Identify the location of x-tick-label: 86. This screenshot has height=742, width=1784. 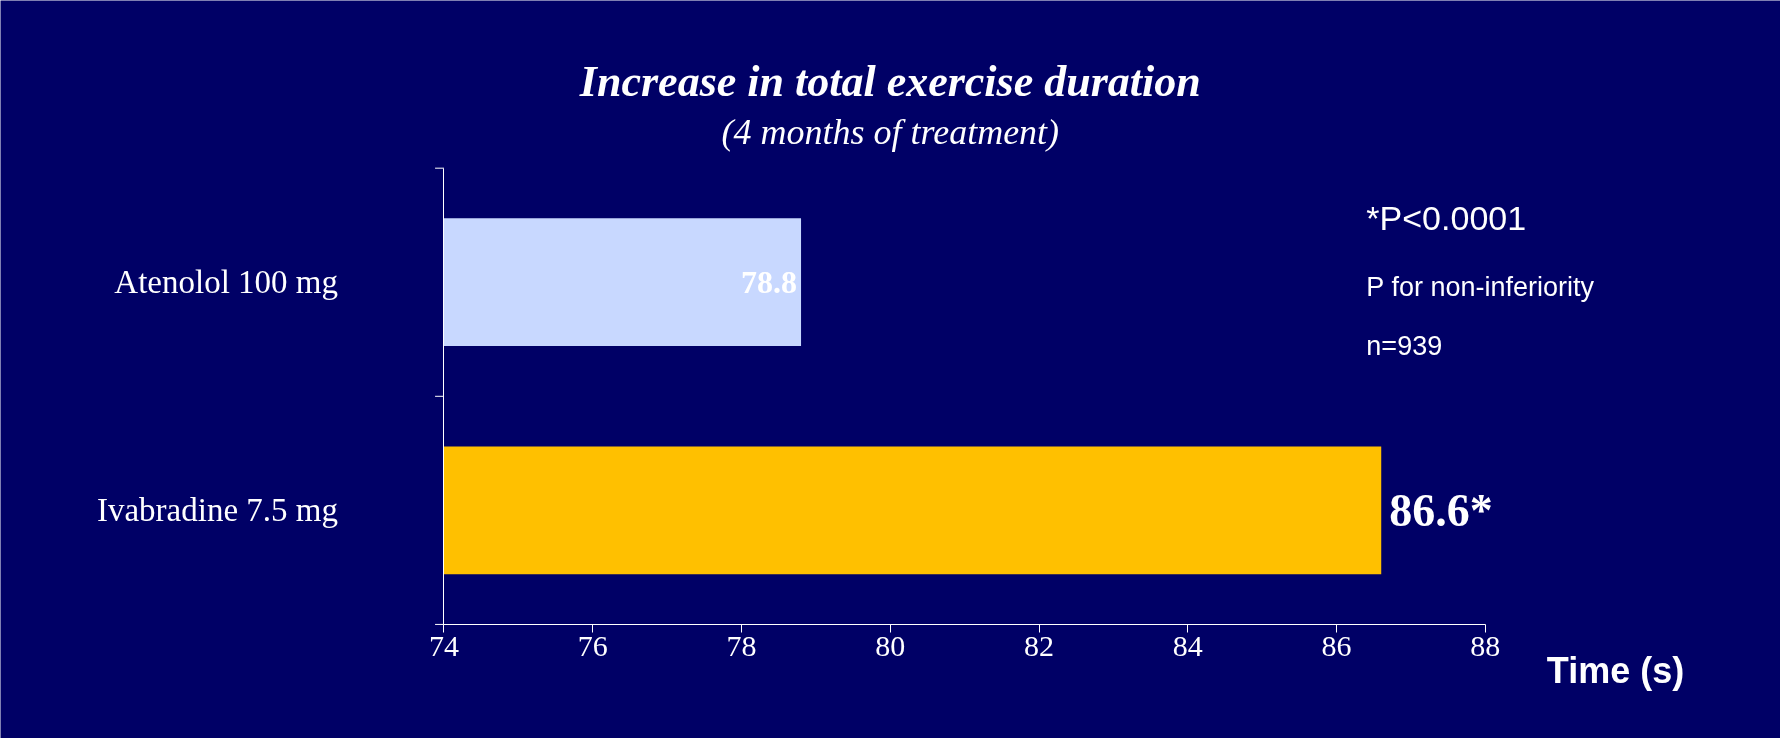
(1336, 646).